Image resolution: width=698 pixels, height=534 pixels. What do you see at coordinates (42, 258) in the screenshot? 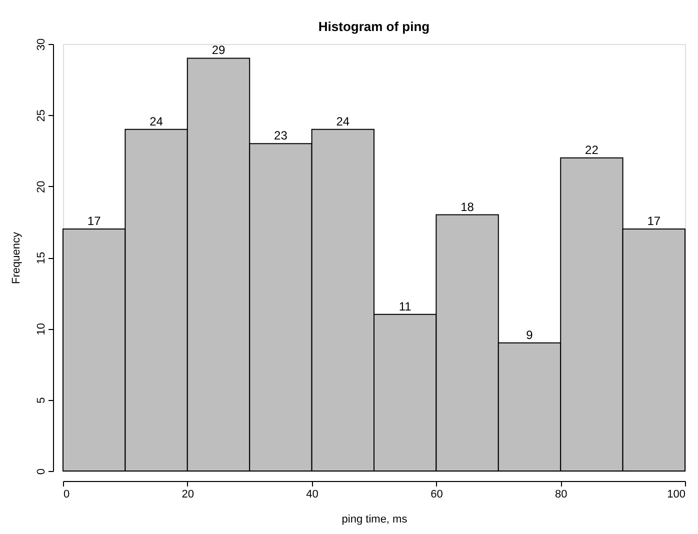
I see `y-tick-label: 15` at bounding box center [42, 258].